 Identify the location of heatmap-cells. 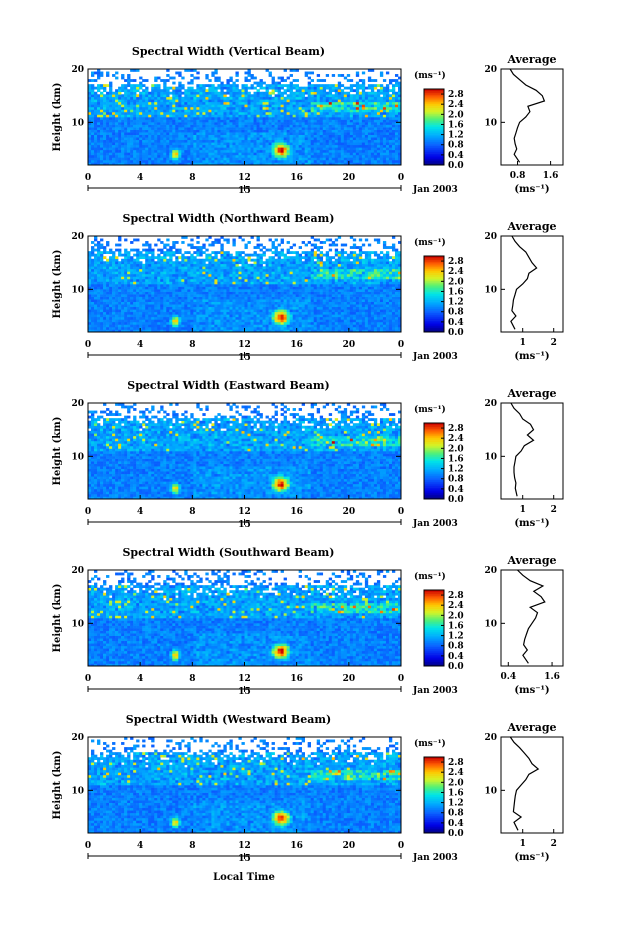
(245, 117).